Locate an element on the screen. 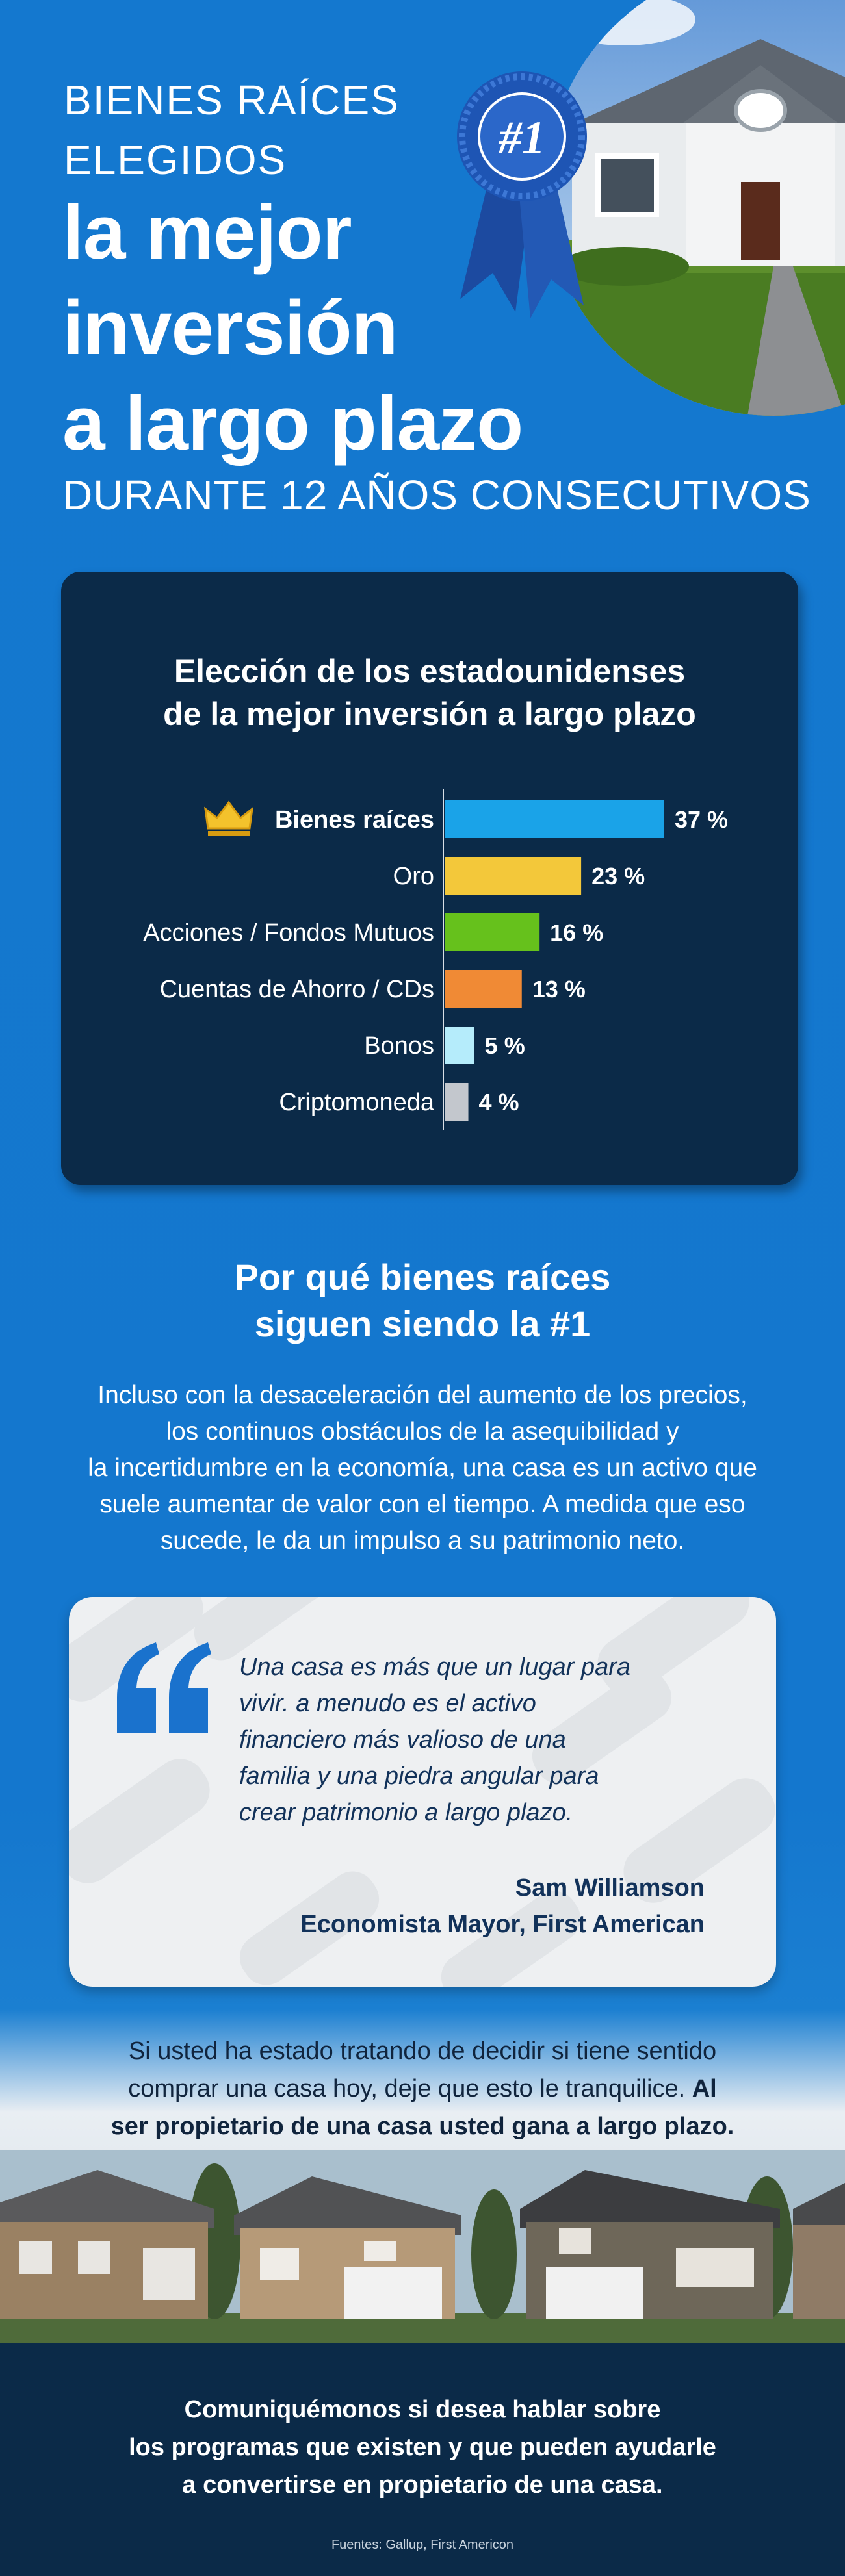  chart-title-line2: de la mejor inversión a largo plazo is located at coordinates (430, 714).